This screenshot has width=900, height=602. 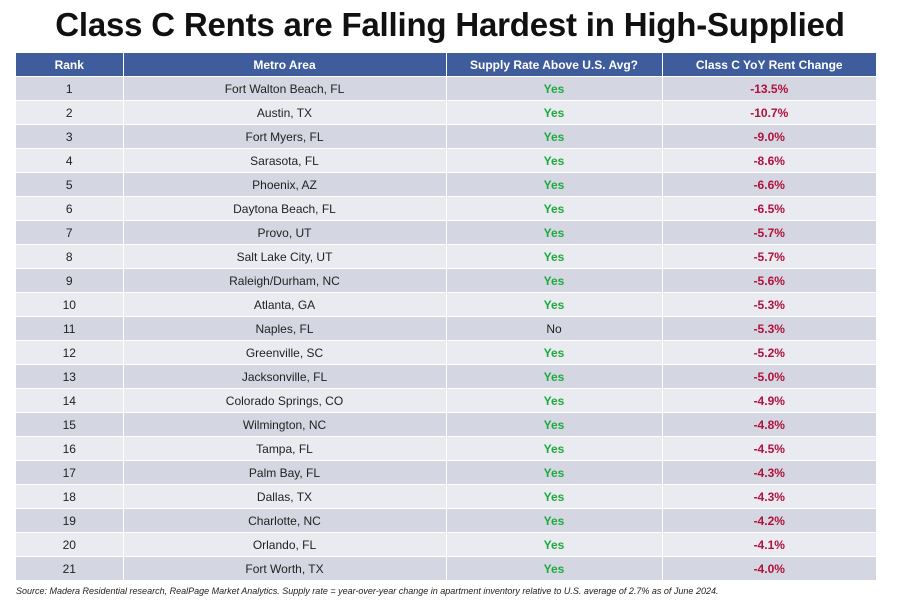 I want to click on column-header-rent-change: Class C YoY Rent Change, so click(x=769, y=65).